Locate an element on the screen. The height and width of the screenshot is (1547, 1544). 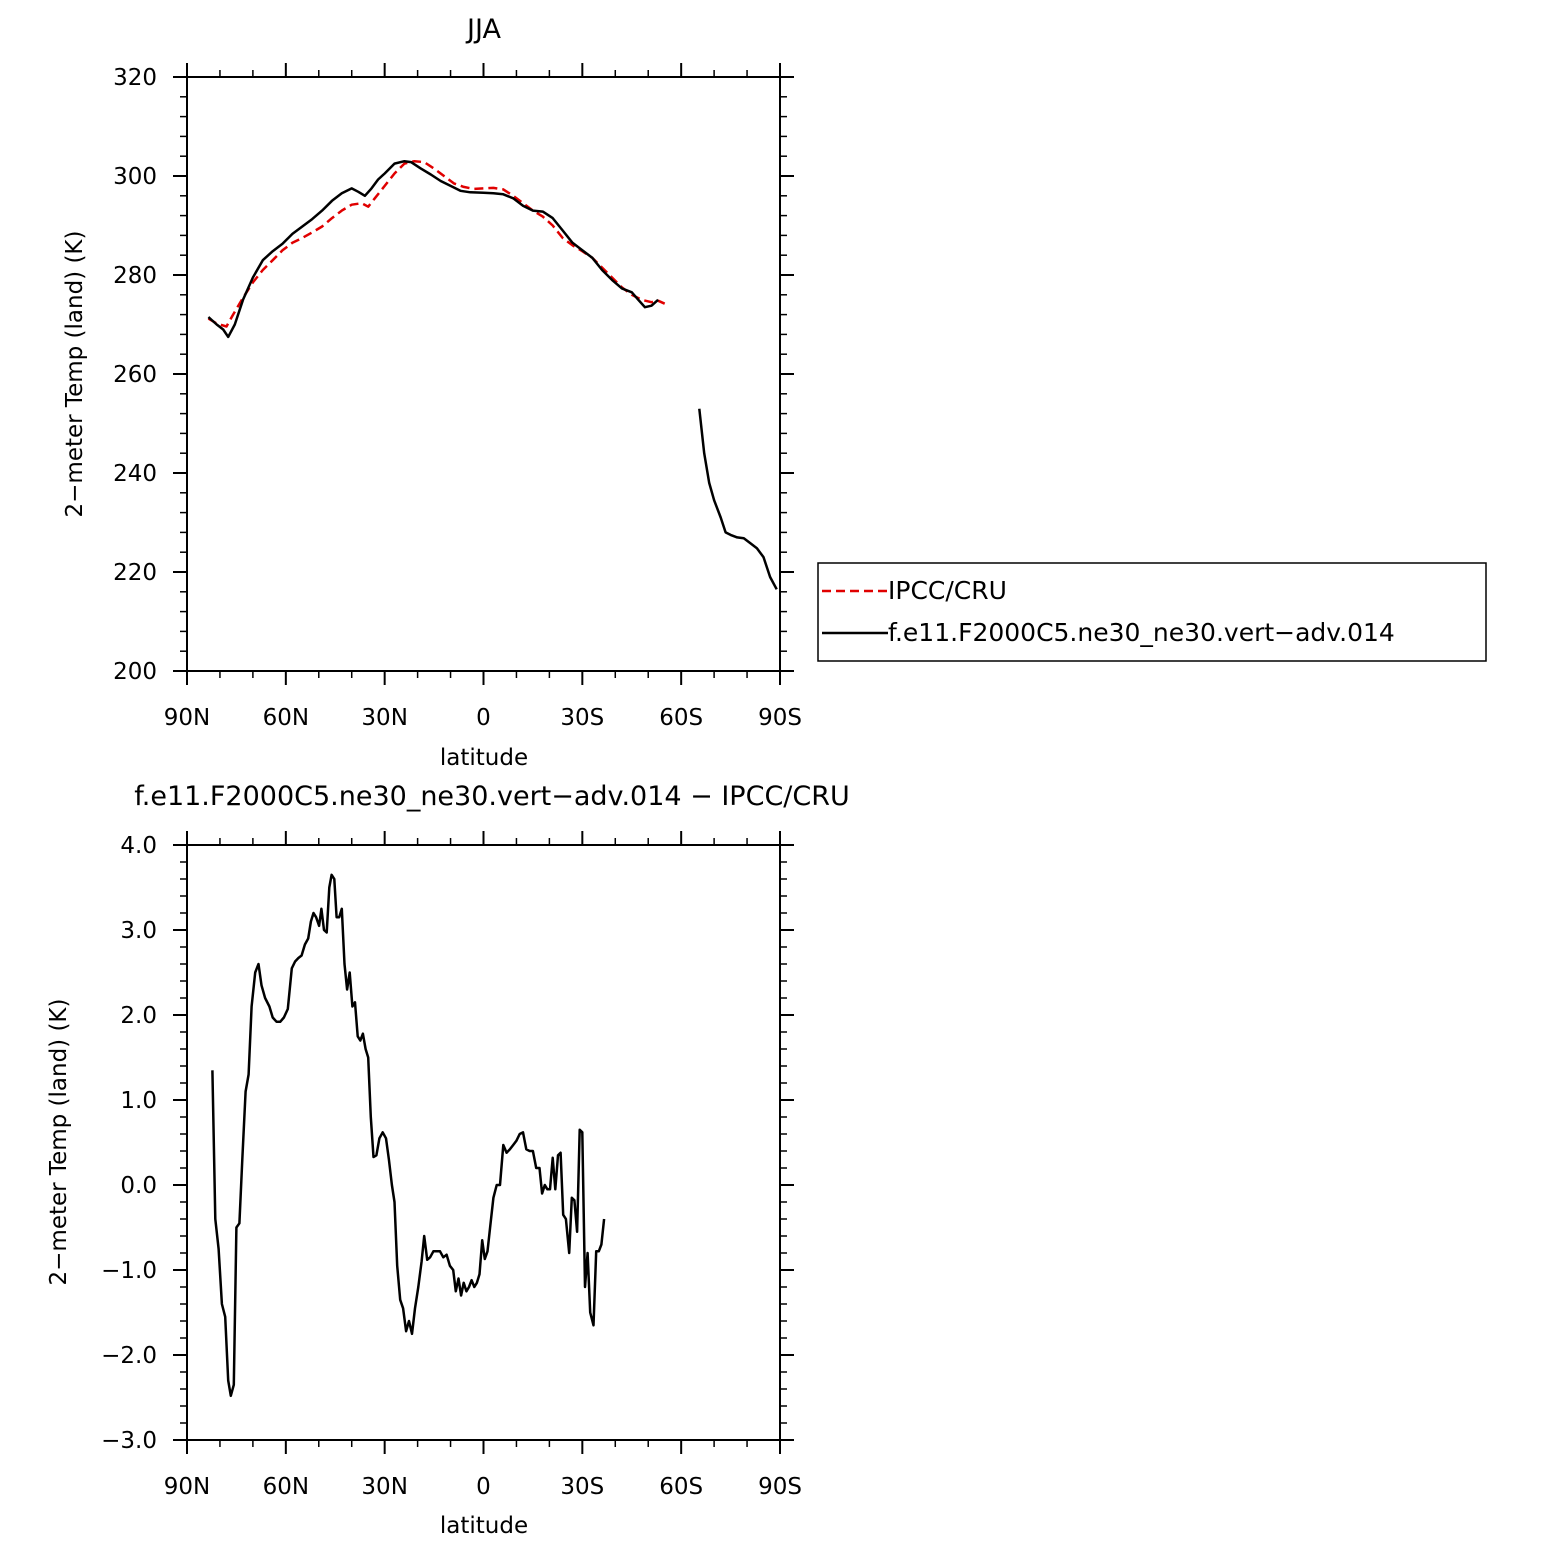
y-tick-label: 4.0 is located at coordinates (138, 846).